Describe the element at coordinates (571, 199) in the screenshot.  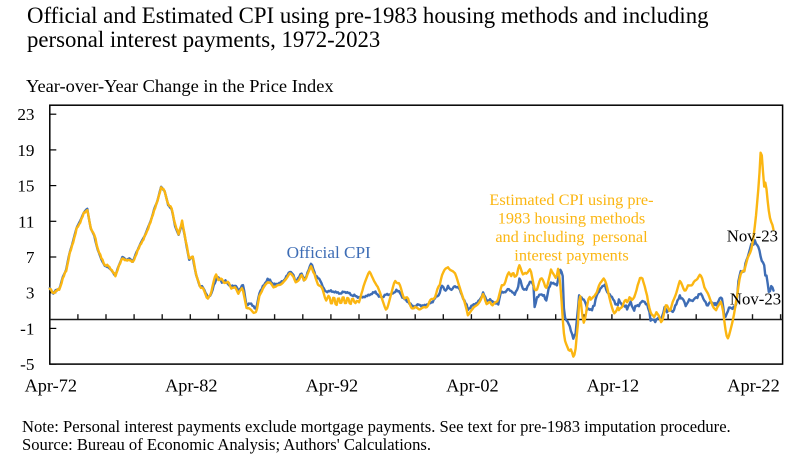
I see `svg-text: Estimated CPI using pre-` at that location.